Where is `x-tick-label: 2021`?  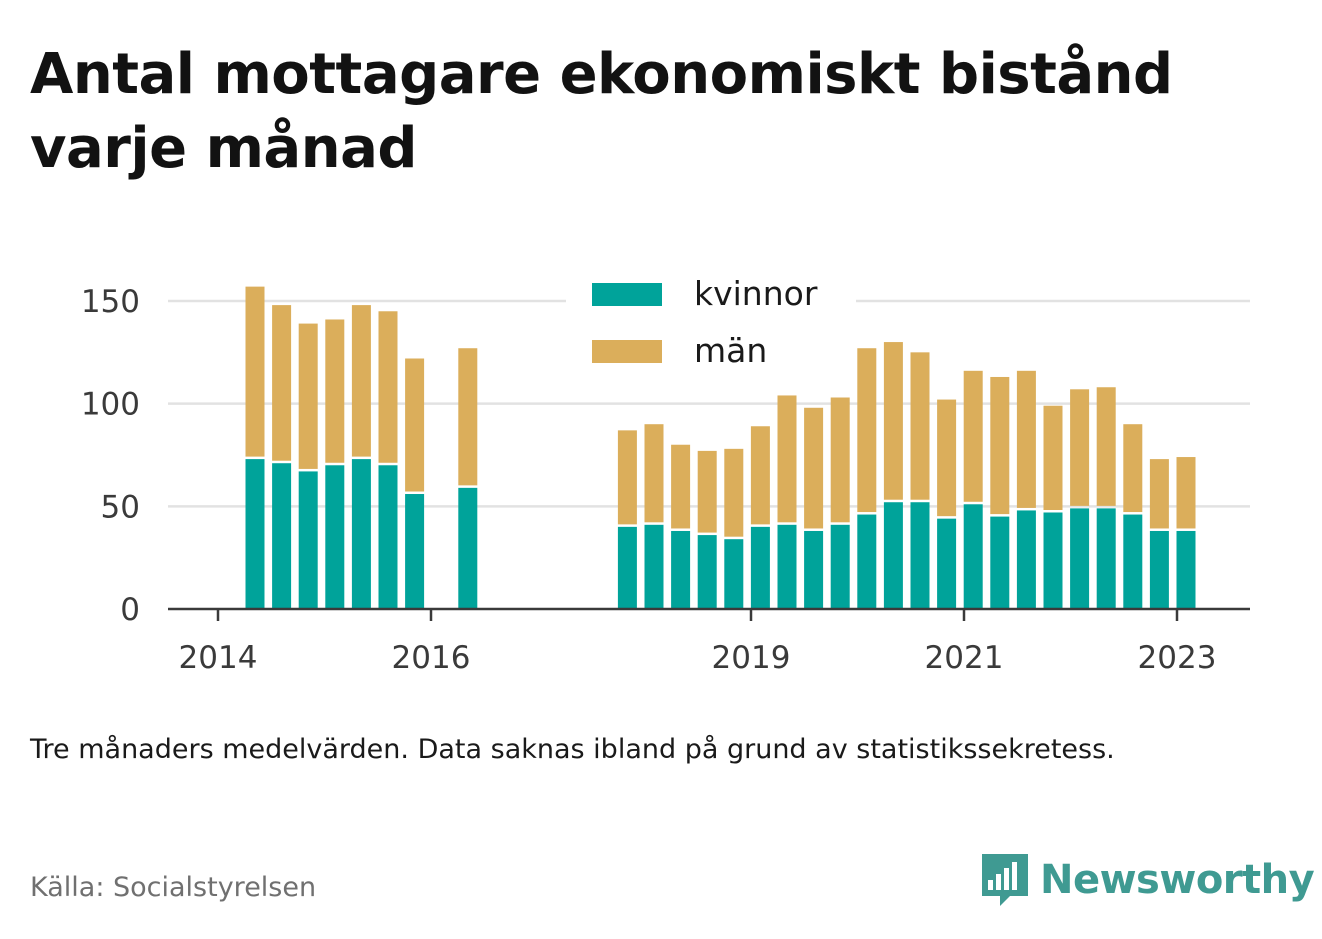
x-tick-label: 2021 is located at coordinates (964, 658).